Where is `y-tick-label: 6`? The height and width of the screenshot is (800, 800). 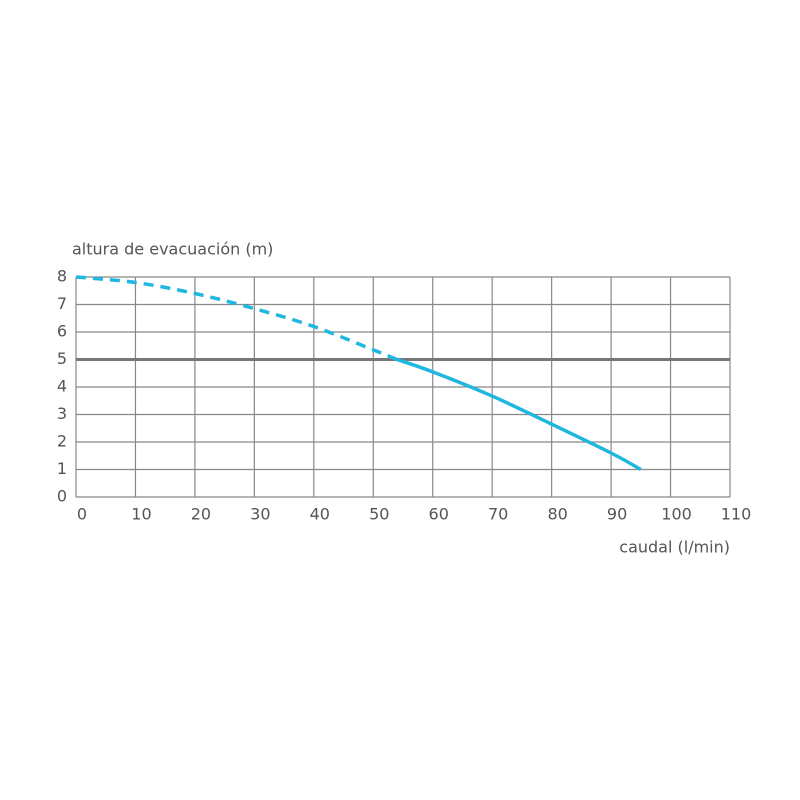
y-tick-label: 6 is located at coordinates (62, 331).